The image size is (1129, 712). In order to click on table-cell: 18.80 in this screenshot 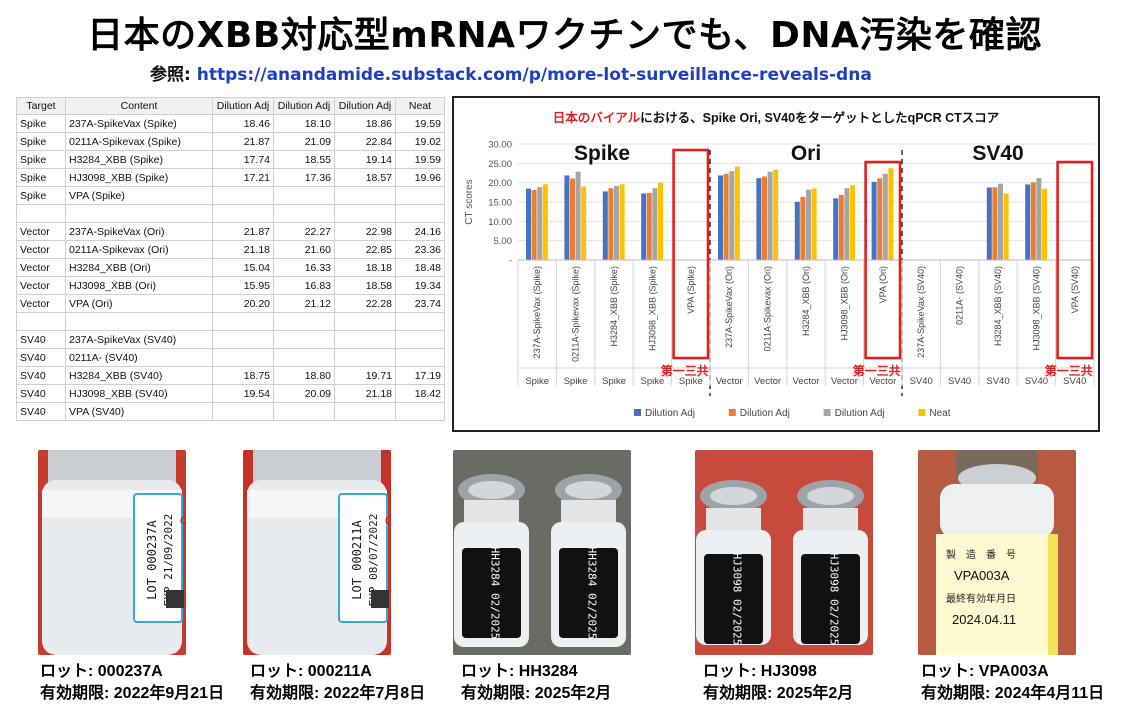, I will do `click(304, 375)`.